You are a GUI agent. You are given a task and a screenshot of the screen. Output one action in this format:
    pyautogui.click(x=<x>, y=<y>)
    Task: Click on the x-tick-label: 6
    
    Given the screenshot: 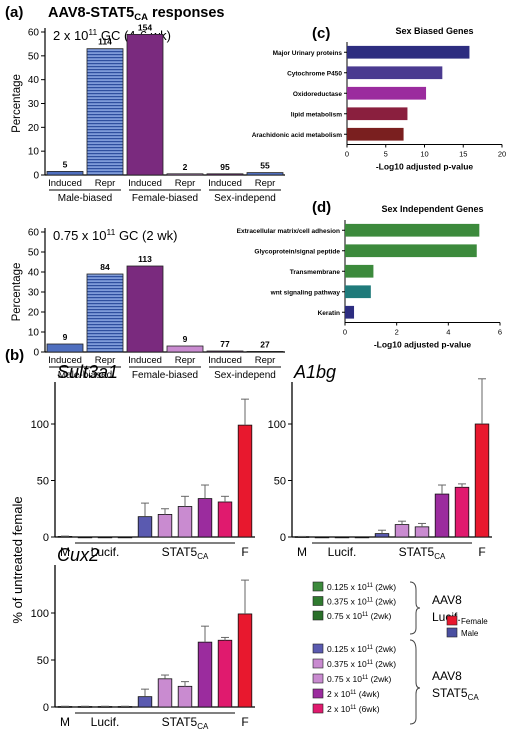 What is the action you would take?
    pyautogui.click(x=500, y=332)
    